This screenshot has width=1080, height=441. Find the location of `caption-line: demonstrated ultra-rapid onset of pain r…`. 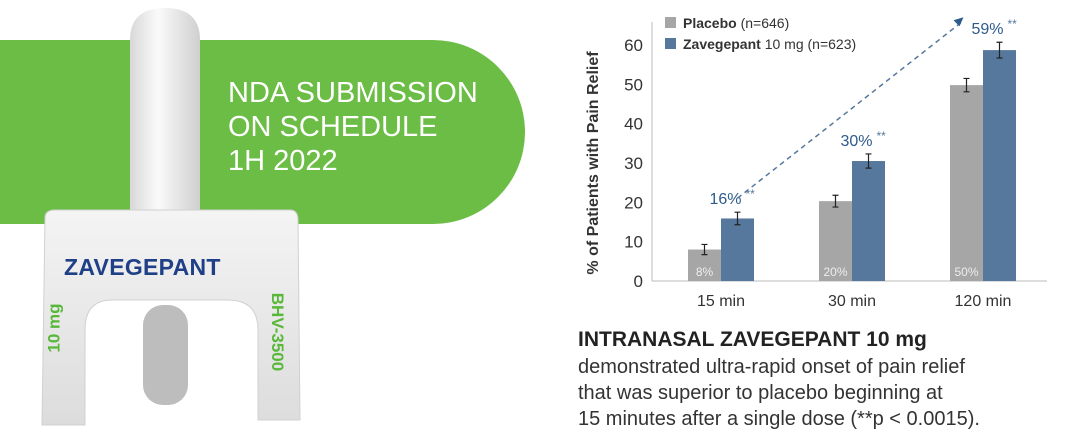

caption-line: demonstrated ultra-rapid onset of pain r… is located at coordinates (771, 367).